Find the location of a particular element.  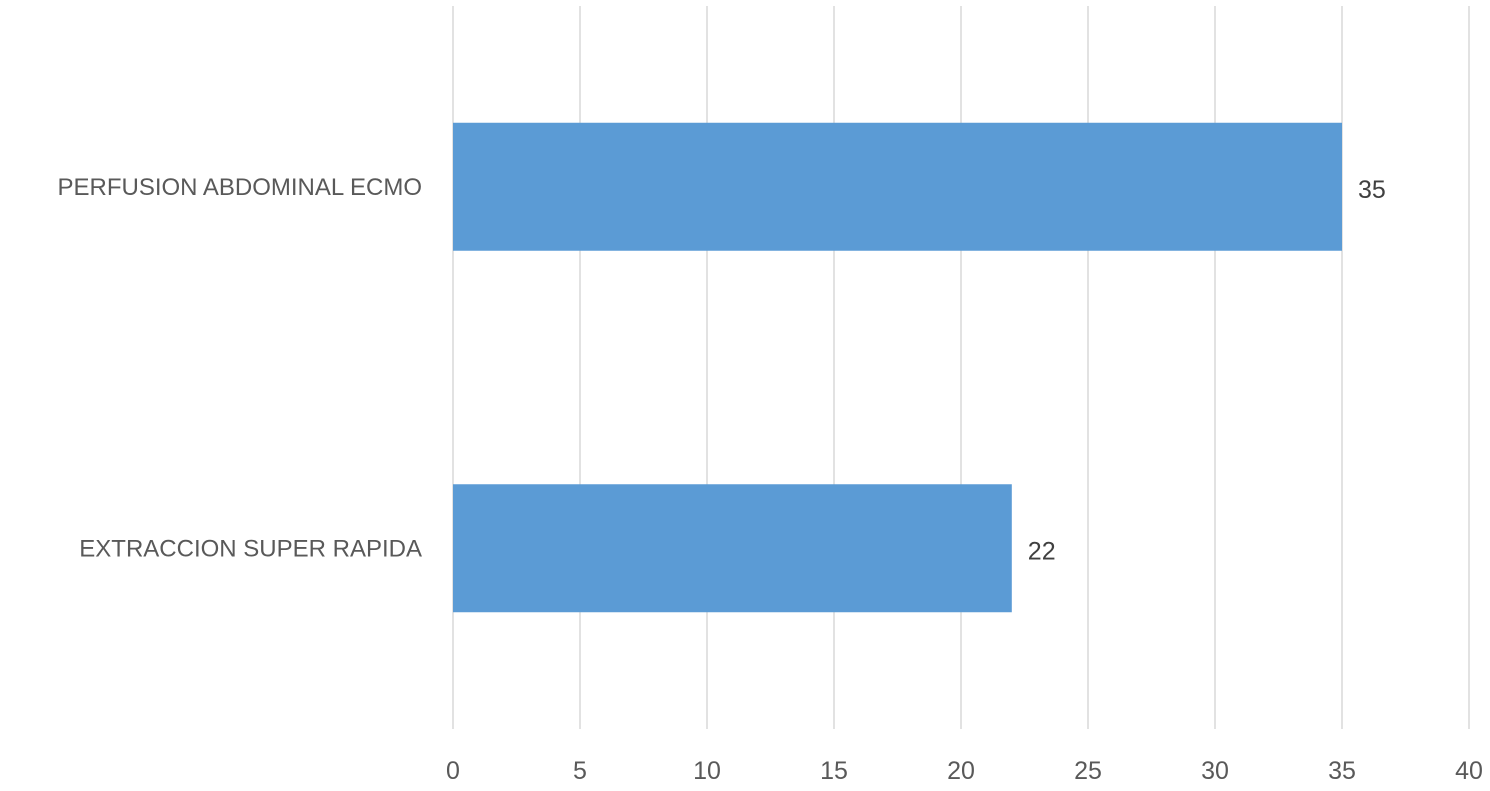

data-labels: 35 22 is located at coordinates (1207, 371).